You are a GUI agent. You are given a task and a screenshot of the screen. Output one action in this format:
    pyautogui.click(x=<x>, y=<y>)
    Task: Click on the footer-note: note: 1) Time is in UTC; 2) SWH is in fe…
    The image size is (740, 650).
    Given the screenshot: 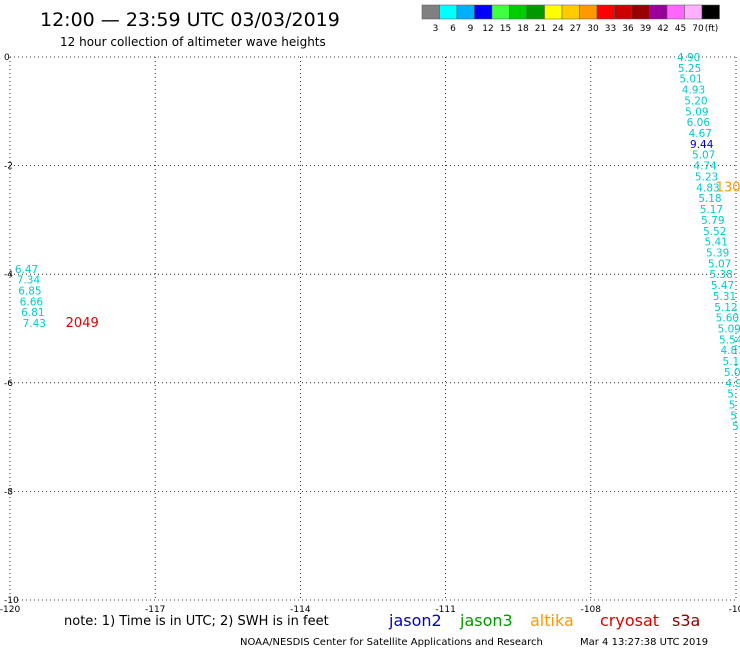 What is the action you would take?
    pyautogui.click(x=196, y=621)
    